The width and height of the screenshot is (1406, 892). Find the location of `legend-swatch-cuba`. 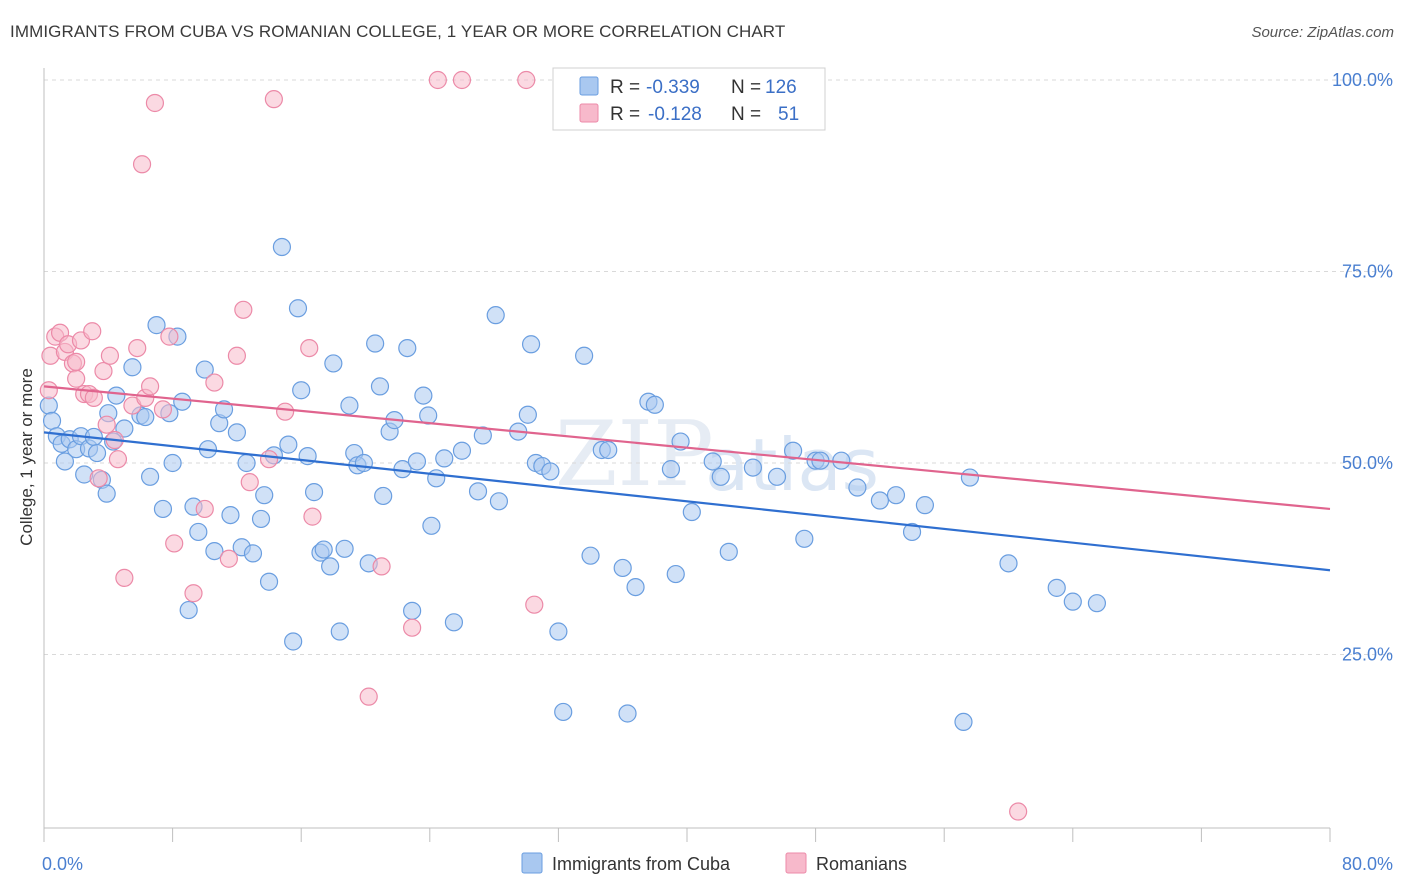

legend-swatch-cuba is located at coordinates (532, 863).